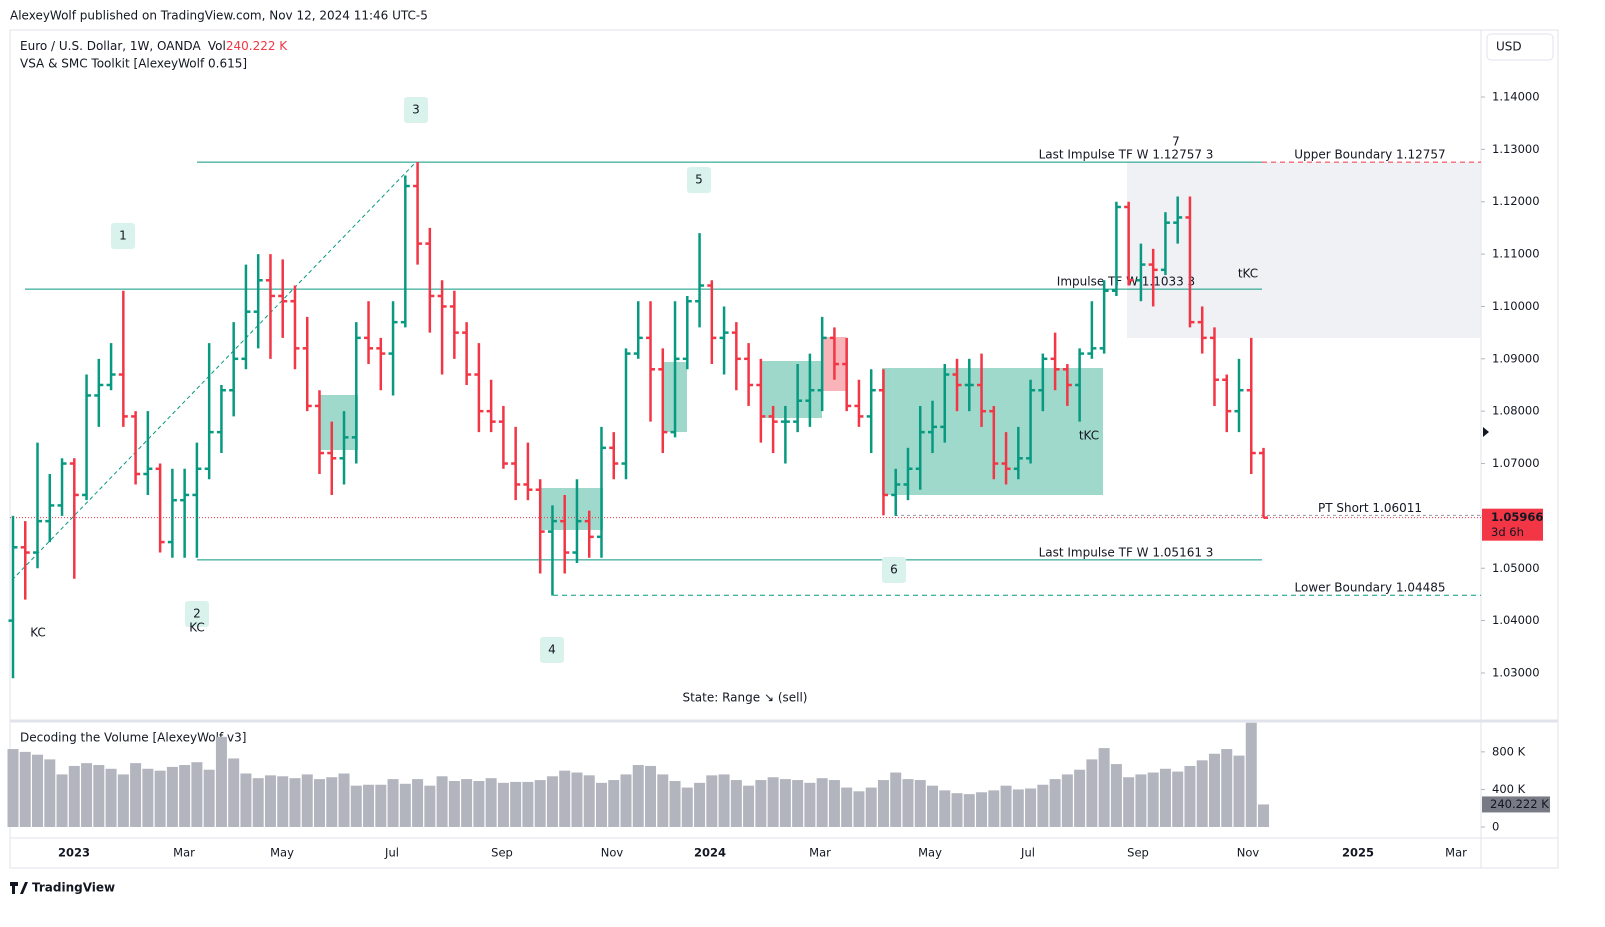 The image size is (1605, 927). I want to click on currency-button, so click(1520, 47).